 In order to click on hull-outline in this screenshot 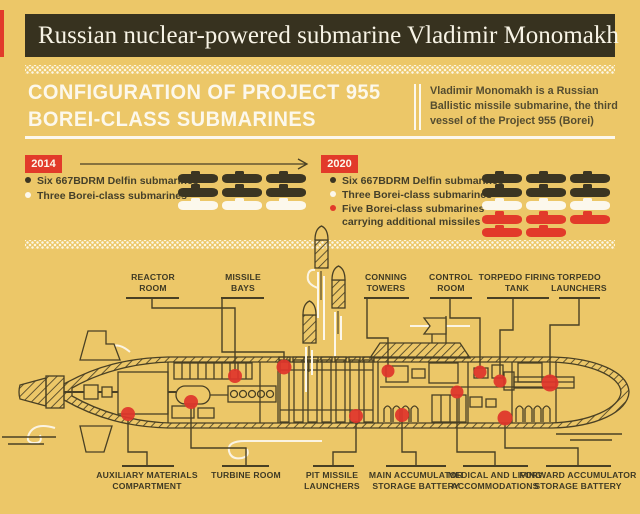, I will do `click(346, 392)`.